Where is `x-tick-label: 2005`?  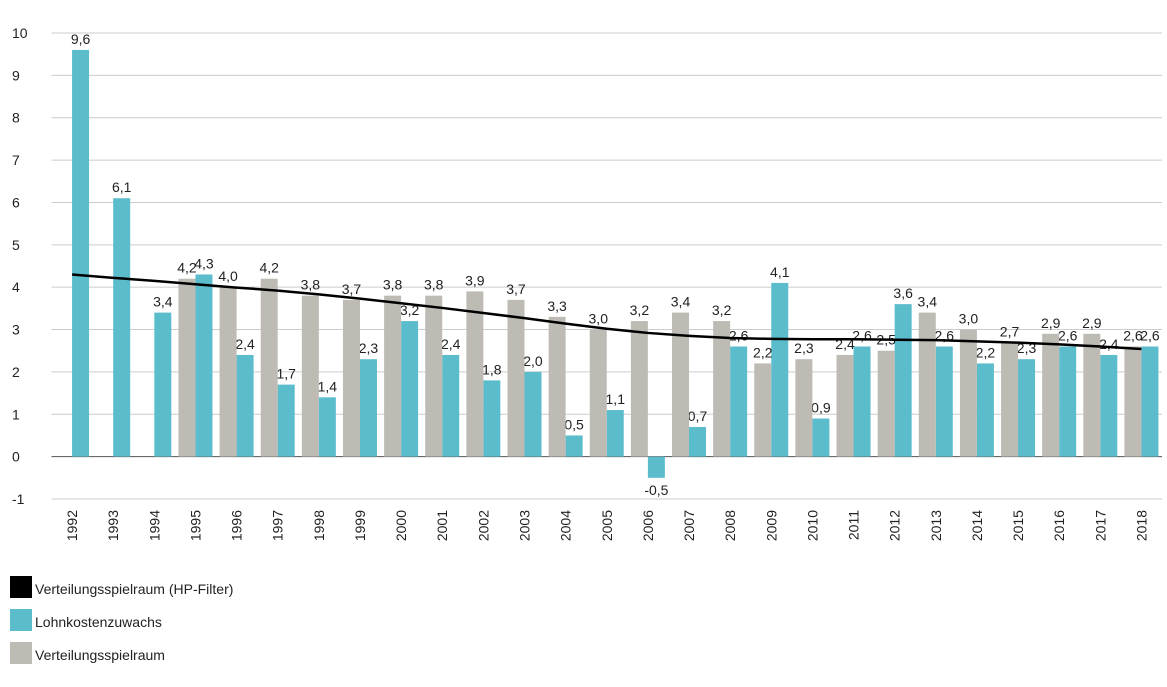 x-tick-label: 2005 is located at coordinates (607, 525).